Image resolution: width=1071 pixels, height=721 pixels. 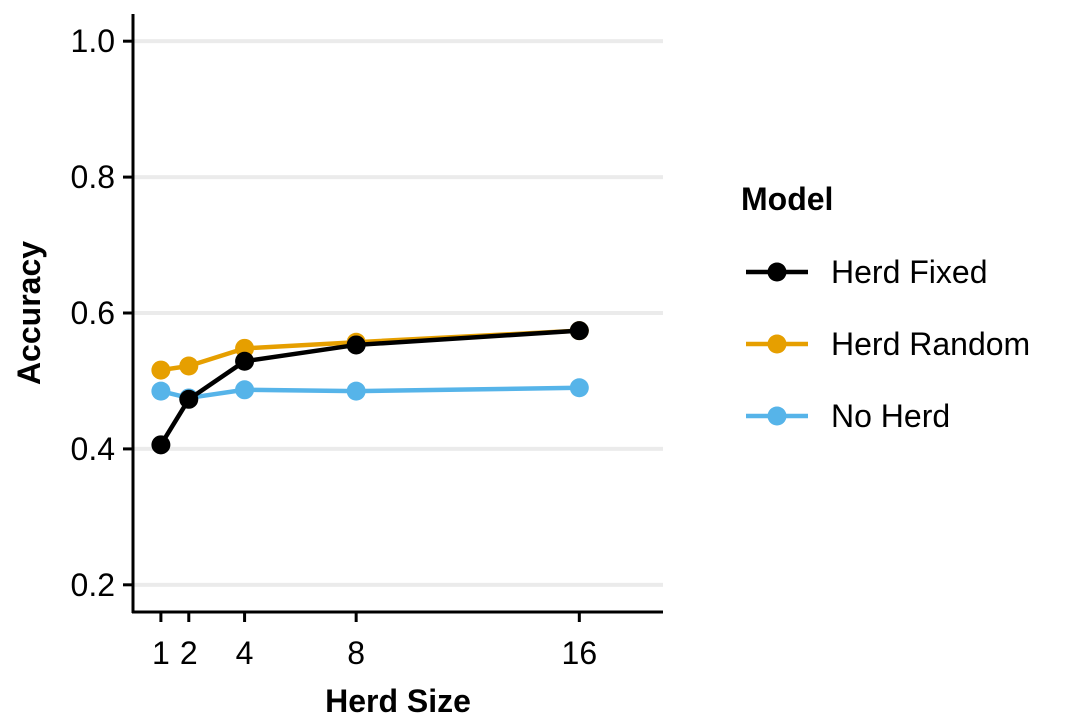 I want to click on series-line, so click(x=370, y=393).